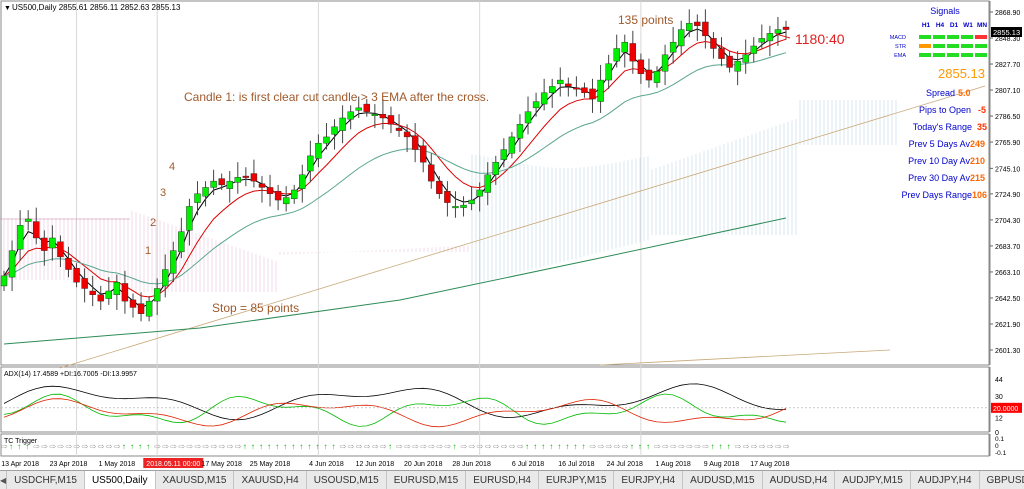  Describe the element at coordinates (745, 357) in the screenshot. I see `trendline-low` at that location.